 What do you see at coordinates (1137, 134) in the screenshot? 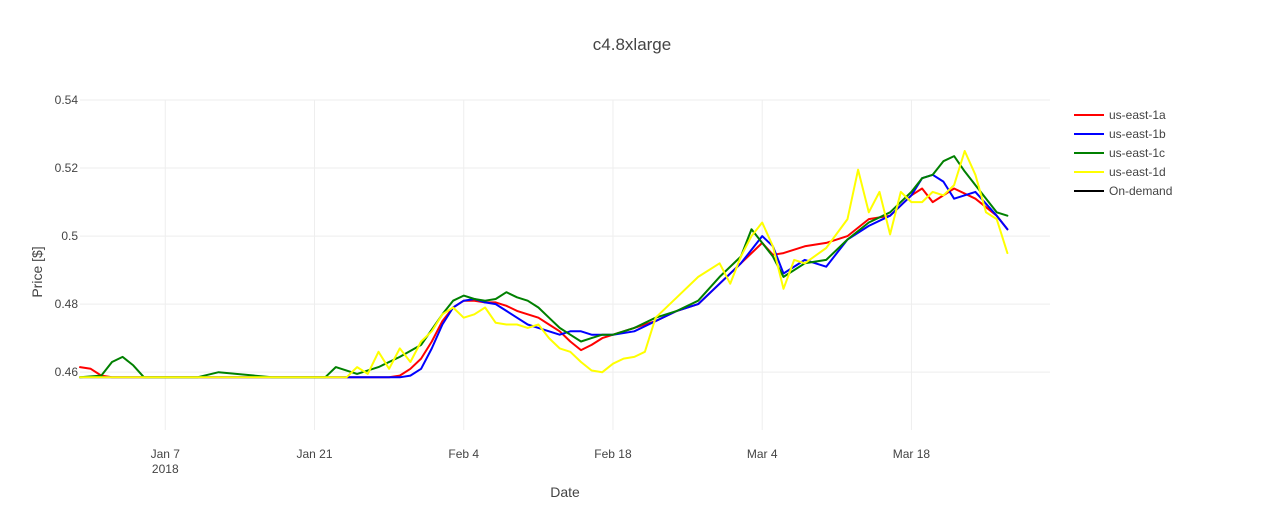
I see `legend-label: us-east-1b` at bounding box center [1137, 134].